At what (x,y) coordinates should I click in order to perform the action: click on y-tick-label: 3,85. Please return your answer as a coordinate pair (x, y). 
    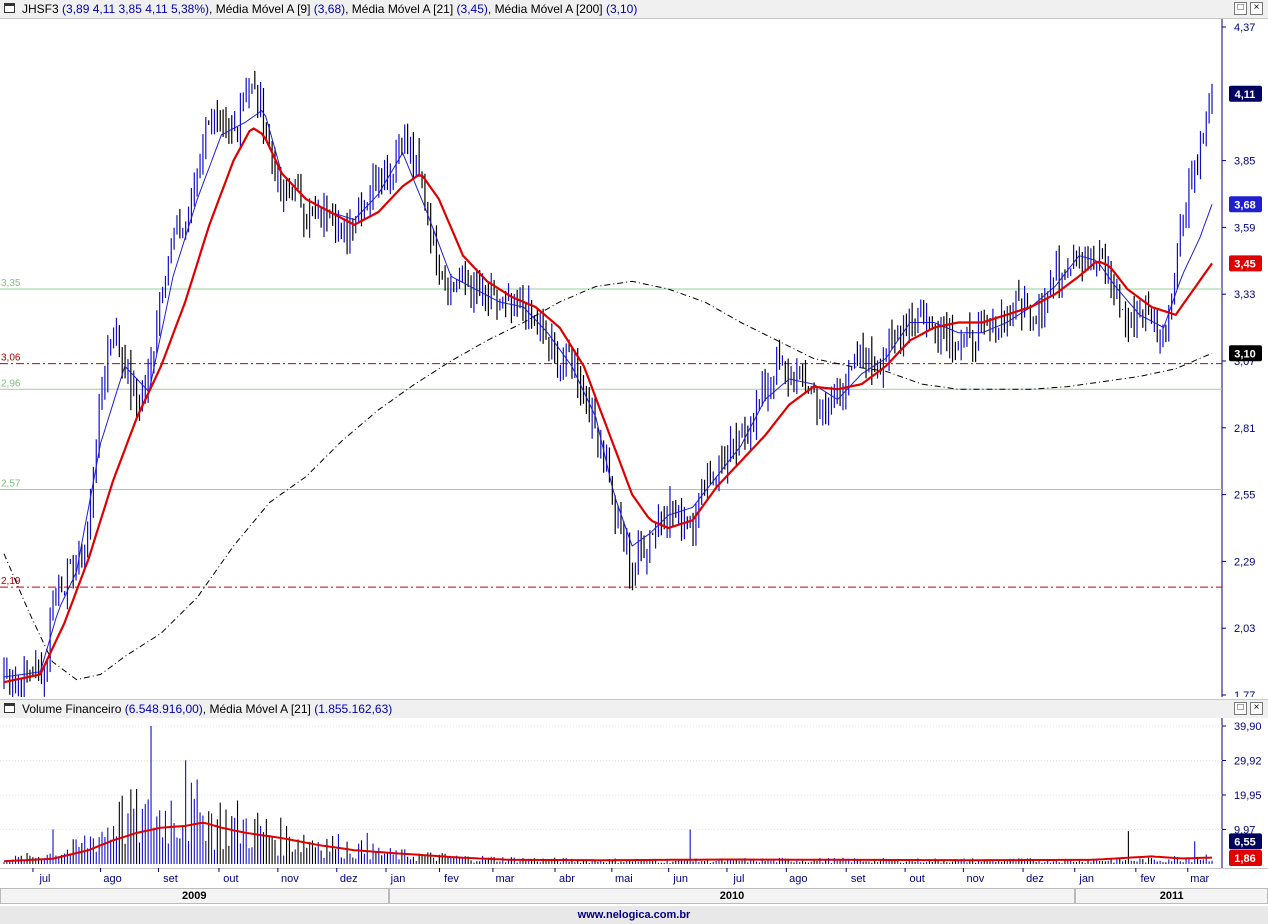
    Looking at the image, I should click on (1244, 162).